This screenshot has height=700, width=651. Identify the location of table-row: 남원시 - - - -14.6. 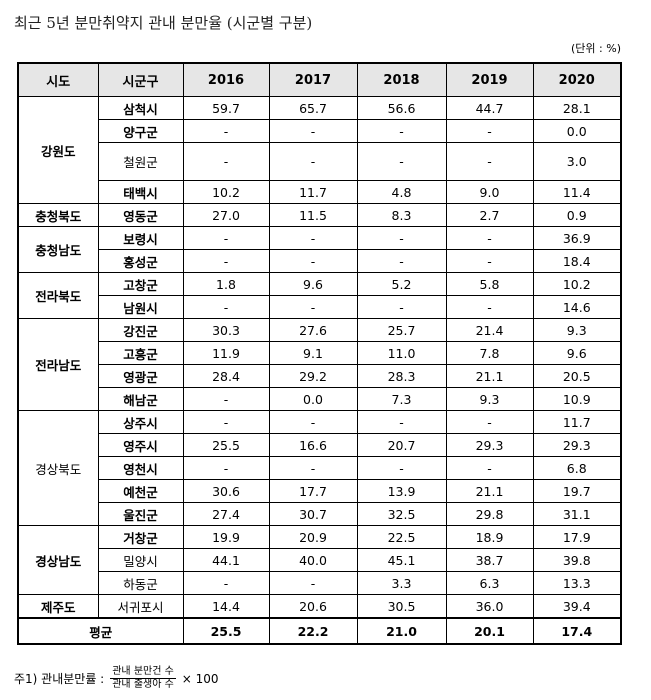
(320, 307).